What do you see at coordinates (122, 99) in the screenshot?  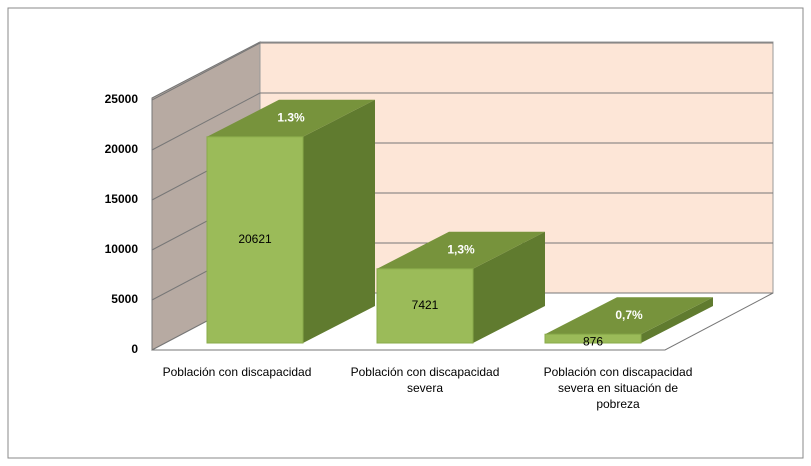 I see `y-tick-label: 25000` at bounding box center [122, 99].